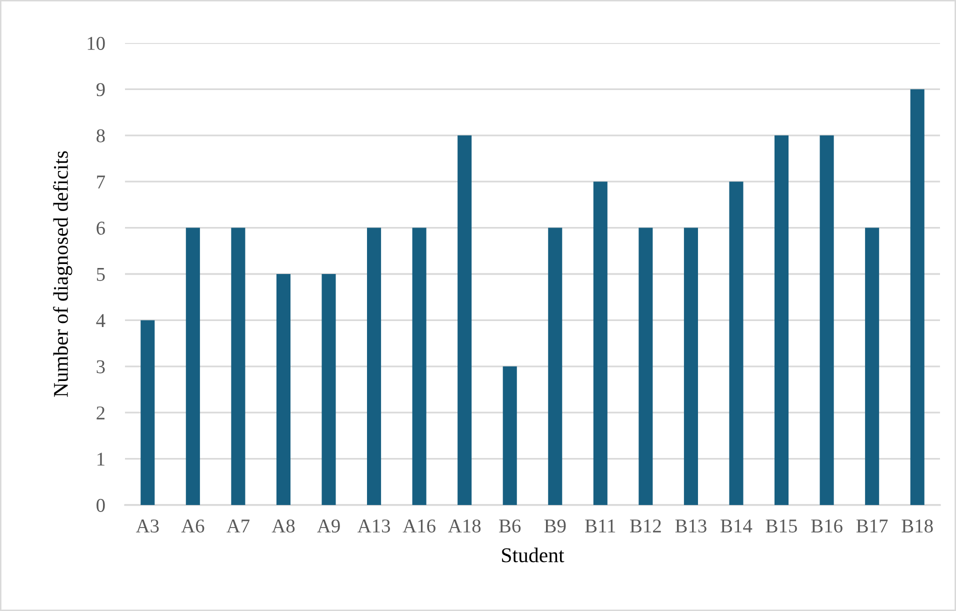 The height and width of the screenshot is (611, 956). Describe the element at coordinates (101, 182) in the screenshot. I see `y-tick-label: 7` at that location.